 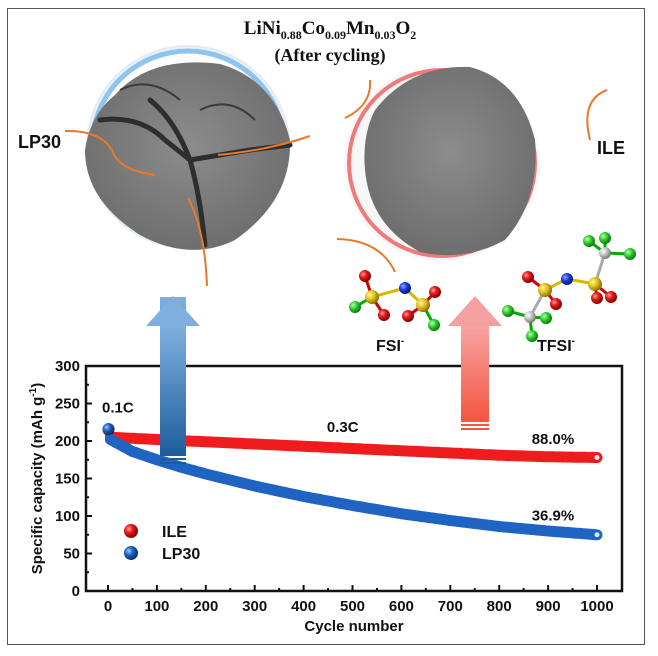 What do you see at coordinates (131, 531) in the screenshot?
I see `legend-marker-ile` at bounding box center [131, 531].